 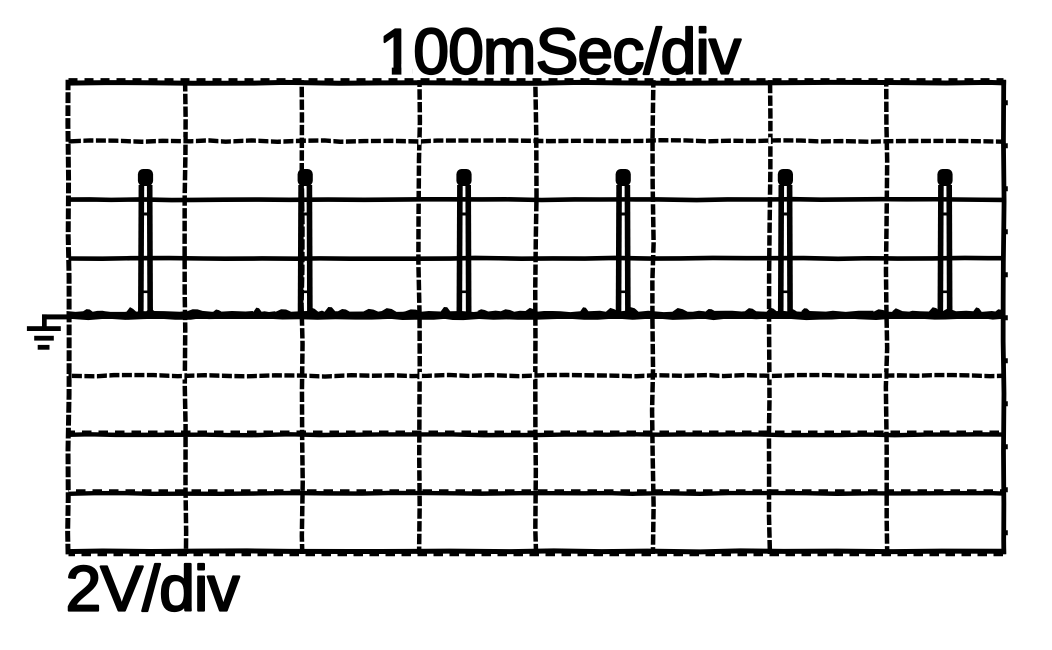 I want to click on svg-text: 100mSec/div, so click(x=560, y=52).